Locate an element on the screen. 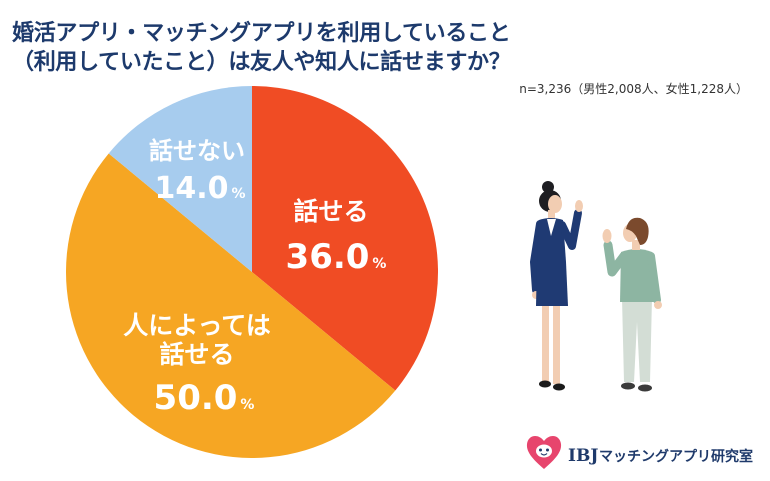  woman-suit is located at coordinates (552, 262).